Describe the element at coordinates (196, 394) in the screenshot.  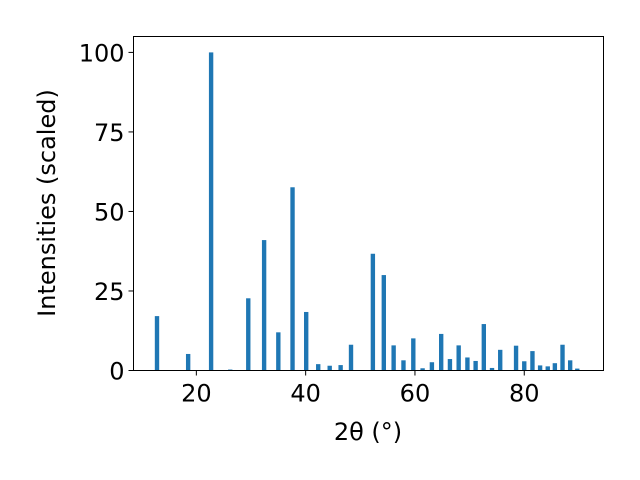
I see `x-tick-label: 20` at that location.